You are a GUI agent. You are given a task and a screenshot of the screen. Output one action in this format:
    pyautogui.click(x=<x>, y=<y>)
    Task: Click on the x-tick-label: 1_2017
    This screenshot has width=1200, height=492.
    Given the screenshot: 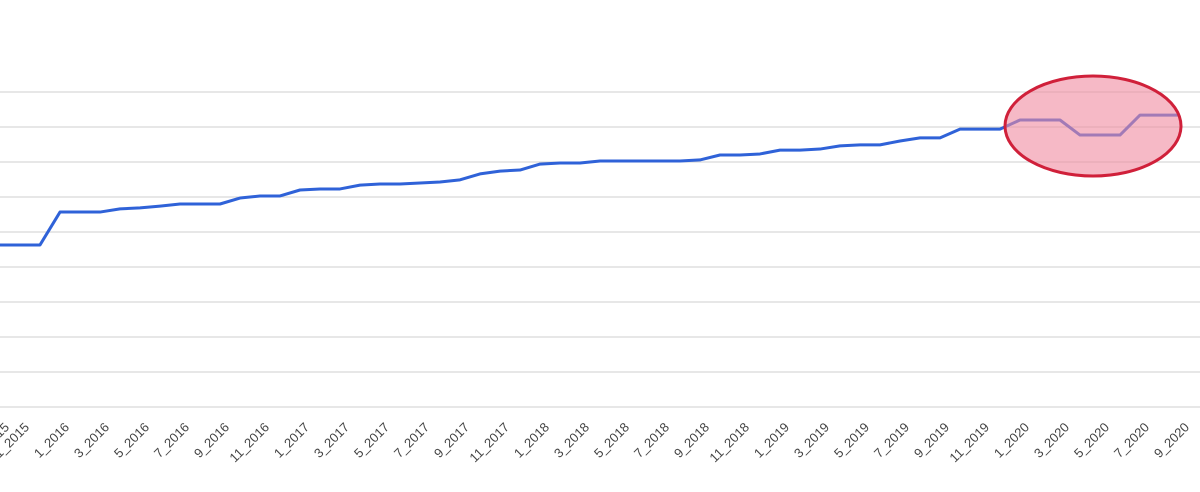 What is the action you would take?
    pyautogui.click(x=291, y=440)
    